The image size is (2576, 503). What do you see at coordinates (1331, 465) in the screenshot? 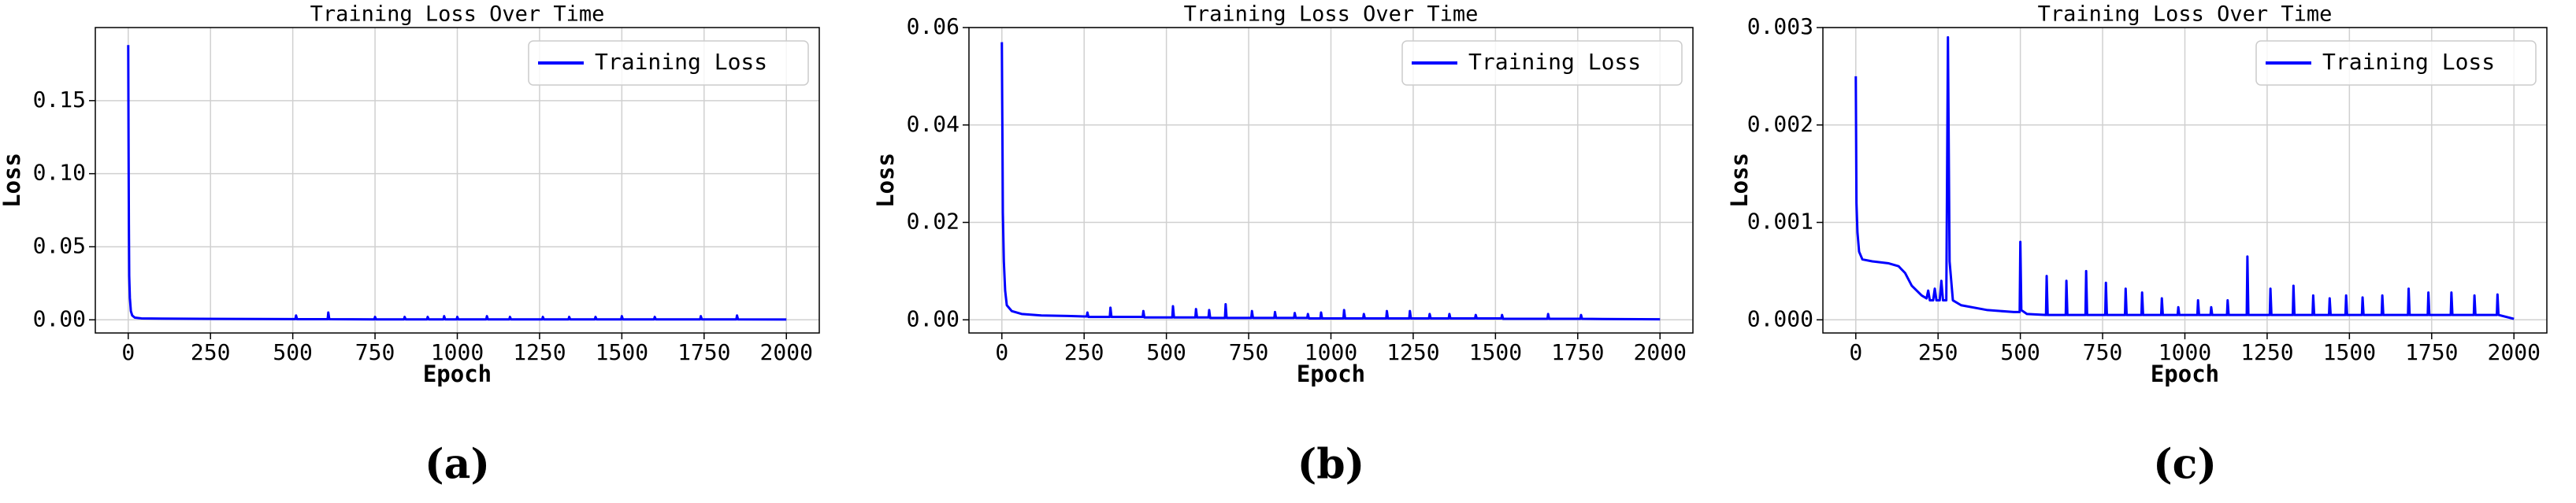
I see `panel-label: (b)` at bounding box center [1331, 465].